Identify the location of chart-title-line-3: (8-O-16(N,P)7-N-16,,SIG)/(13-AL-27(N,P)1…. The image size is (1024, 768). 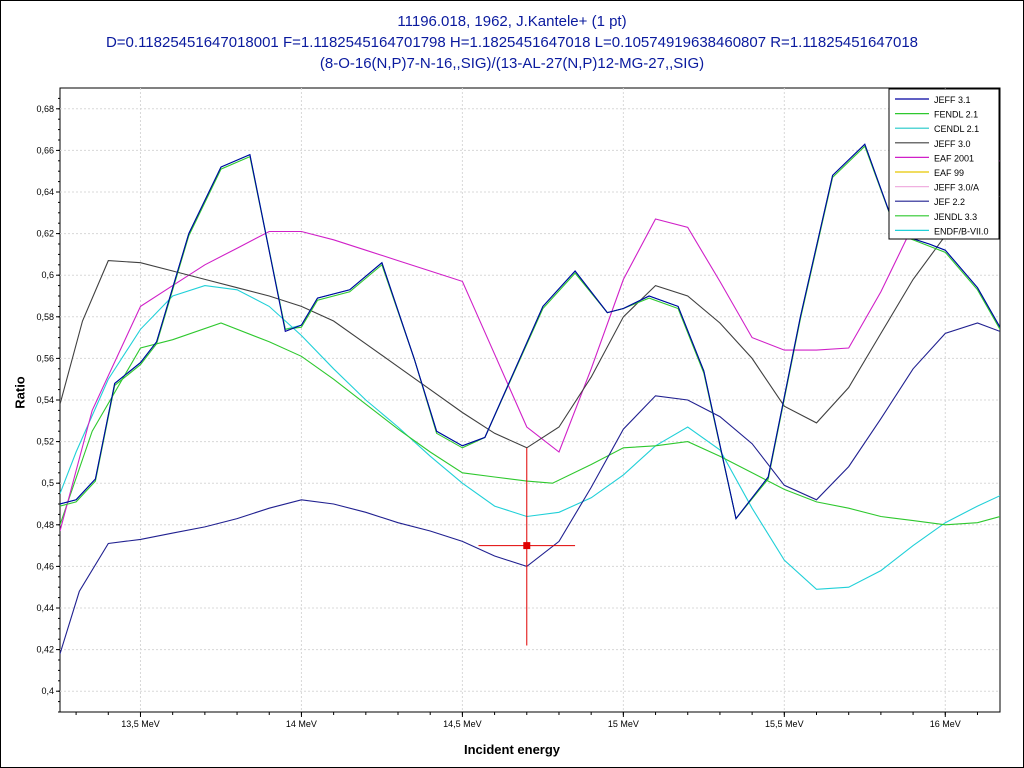
(512, 63).